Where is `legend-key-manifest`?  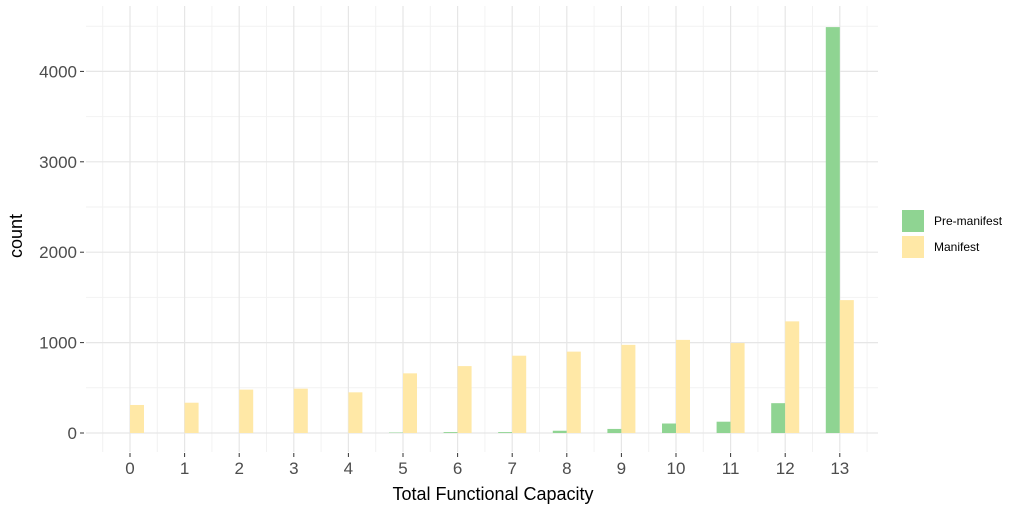 legend-key-manifest is located at coordinates (913, 247).